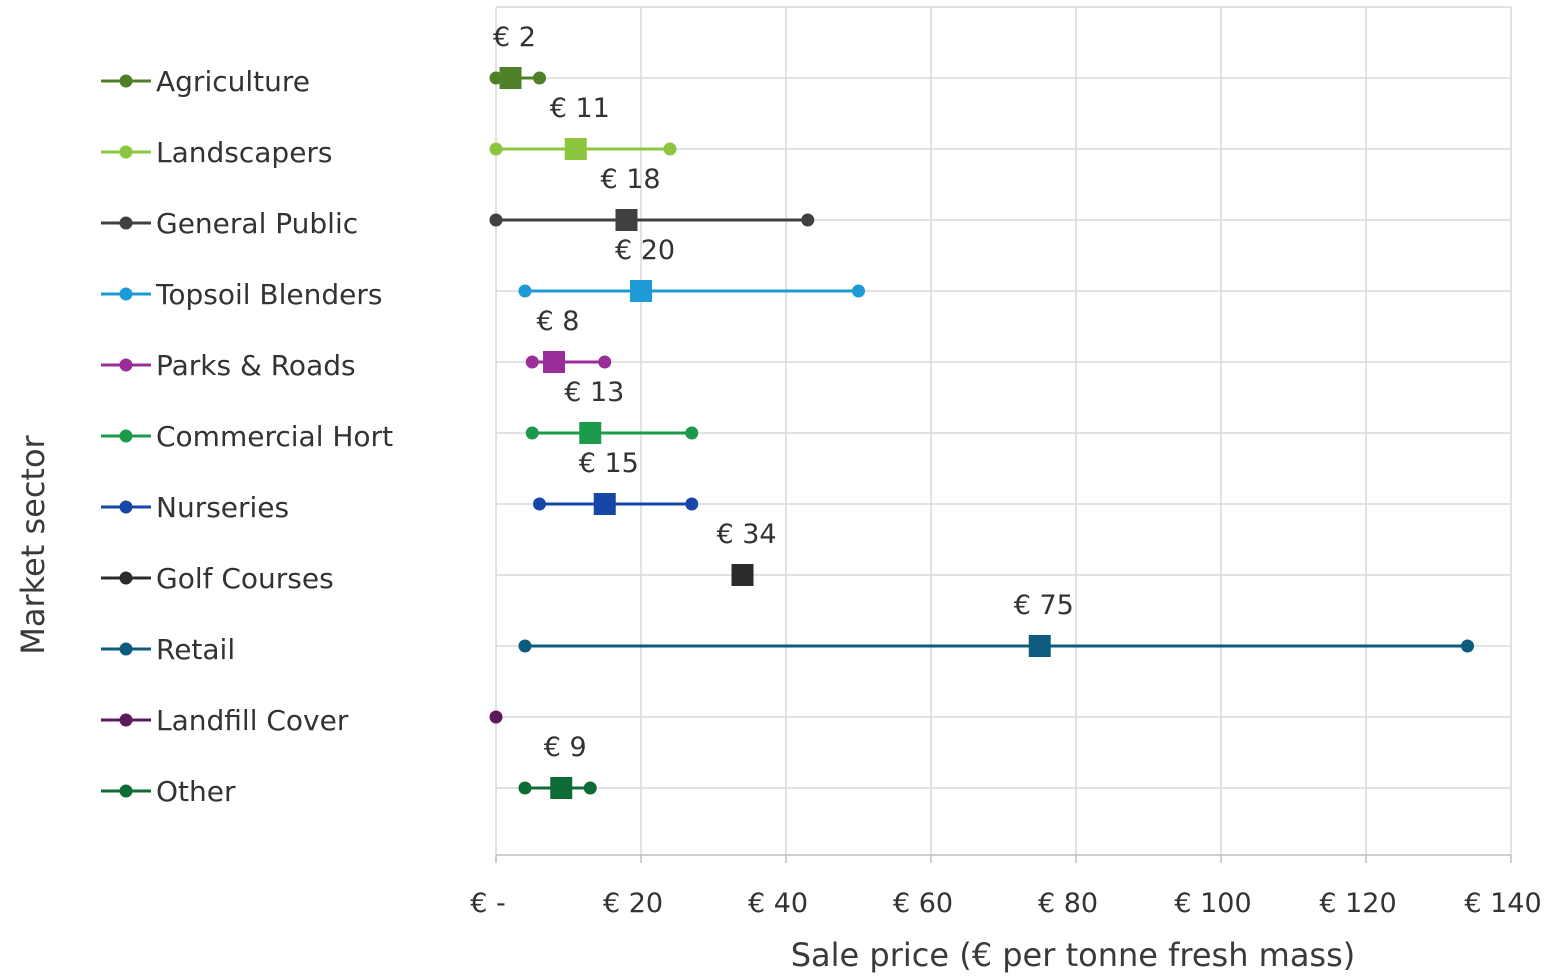 Image resolution: width=1555 pixels, height=978 pixels. What do you see at coordinates (558, 321) in the screenshot?
I see `data-label: € 8` at bounding box center [558, 321].